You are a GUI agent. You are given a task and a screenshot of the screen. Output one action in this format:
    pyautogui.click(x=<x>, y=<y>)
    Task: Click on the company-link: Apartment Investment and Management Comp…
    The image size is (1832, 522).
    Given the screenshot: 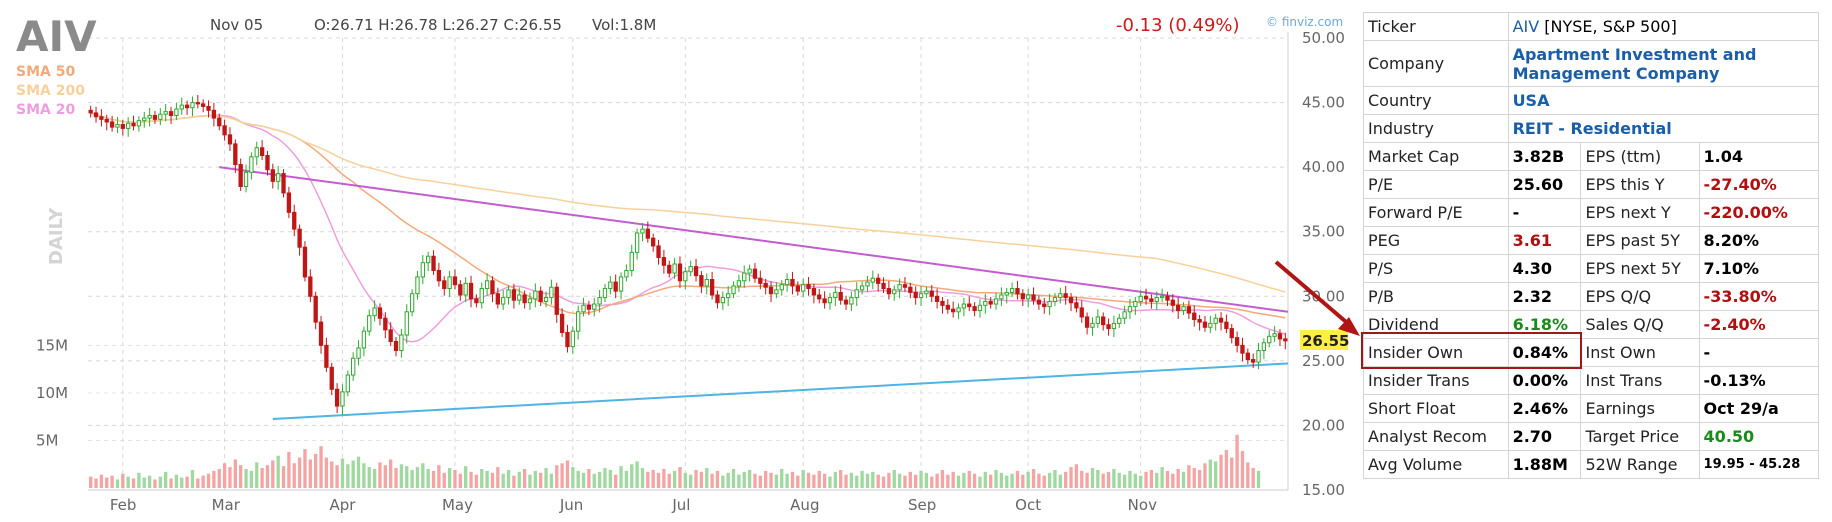 What is the action you would take?
    pyautogui.click(x=1663, y=63)
    